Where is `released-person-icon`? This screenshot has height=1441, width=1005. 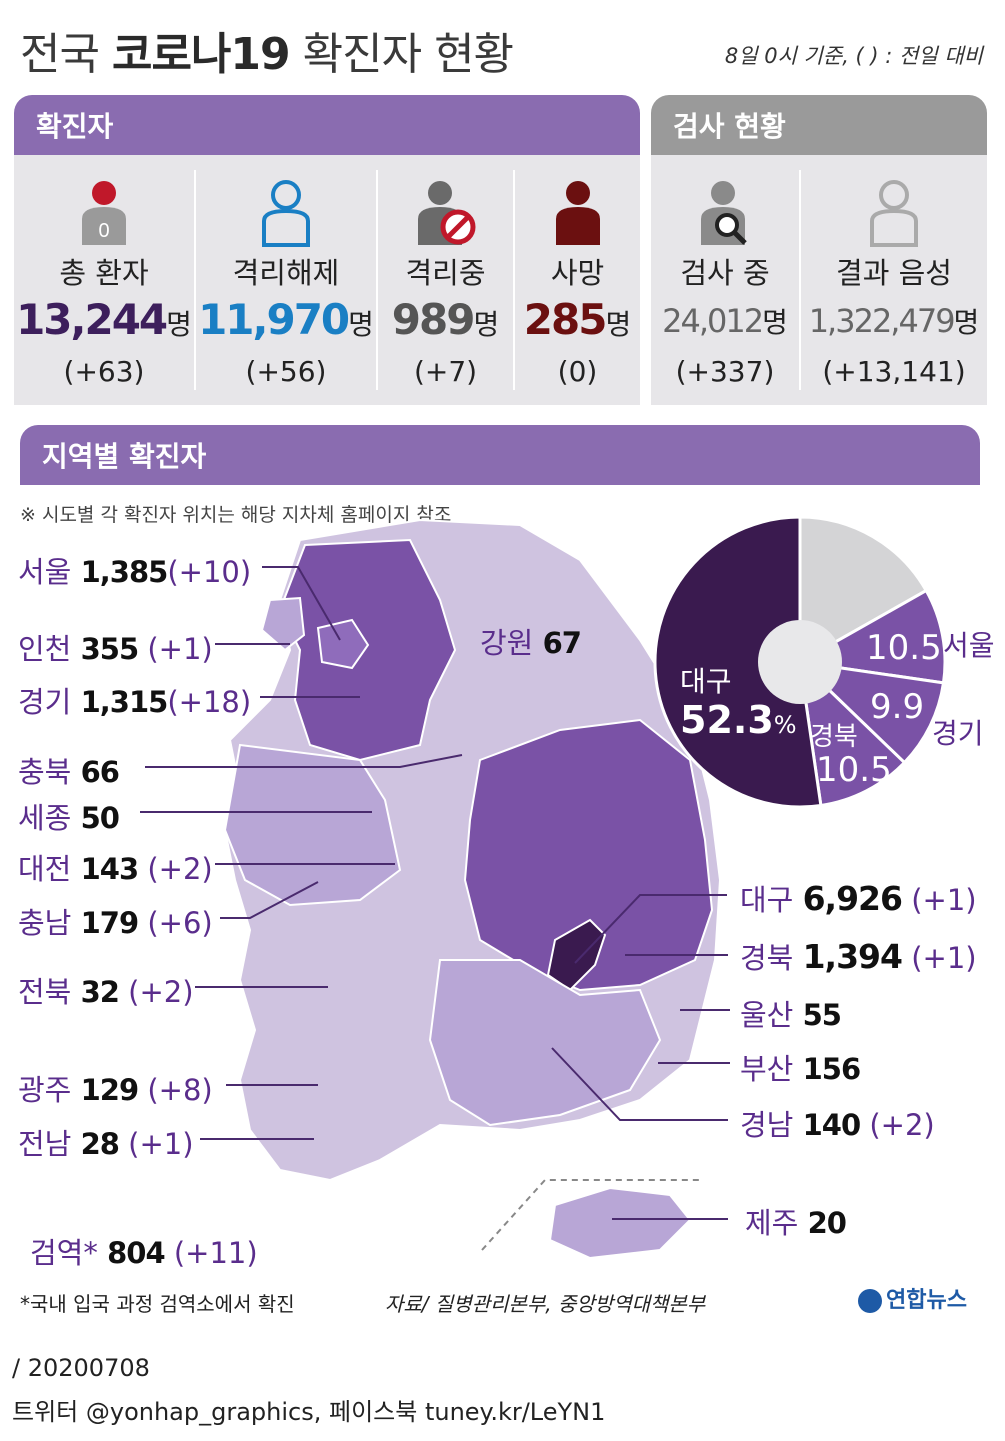
released-person-icon is located at coordinates (286, 213).